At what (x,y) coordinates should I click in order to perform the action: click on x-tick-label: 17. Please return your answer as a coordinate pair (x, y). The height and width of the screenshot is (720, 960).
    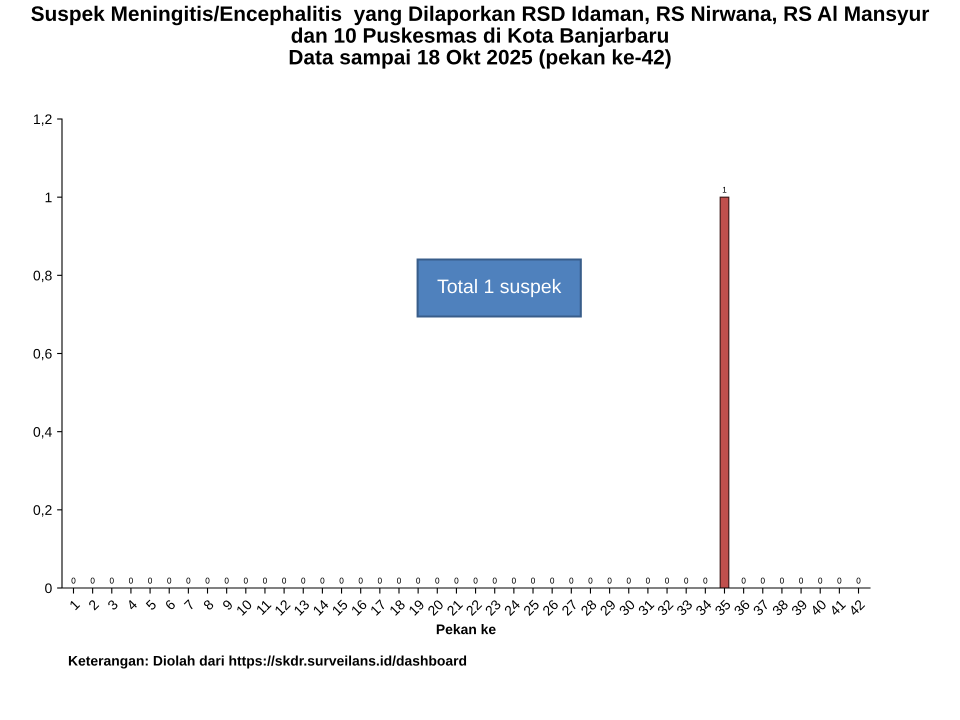
    Looking at the image, I should click on (378, 607).